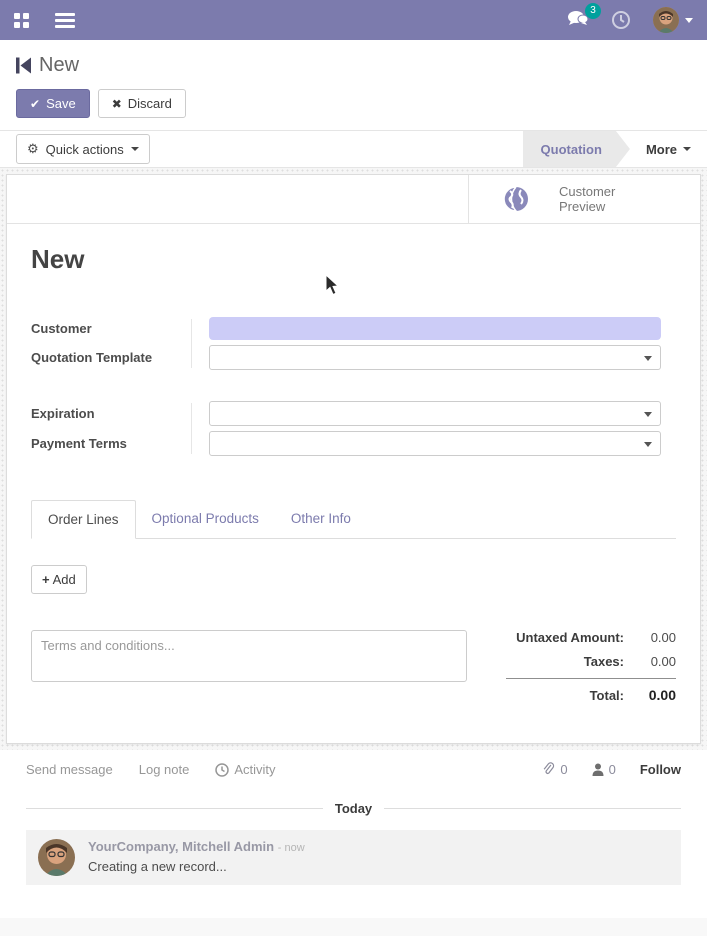 The image size is (707, 936). What do you see at coordinates (79, 443) in the screenshot?
I see `payment-terms-field-label: Payment Terms` at bounding box center [79, 443].